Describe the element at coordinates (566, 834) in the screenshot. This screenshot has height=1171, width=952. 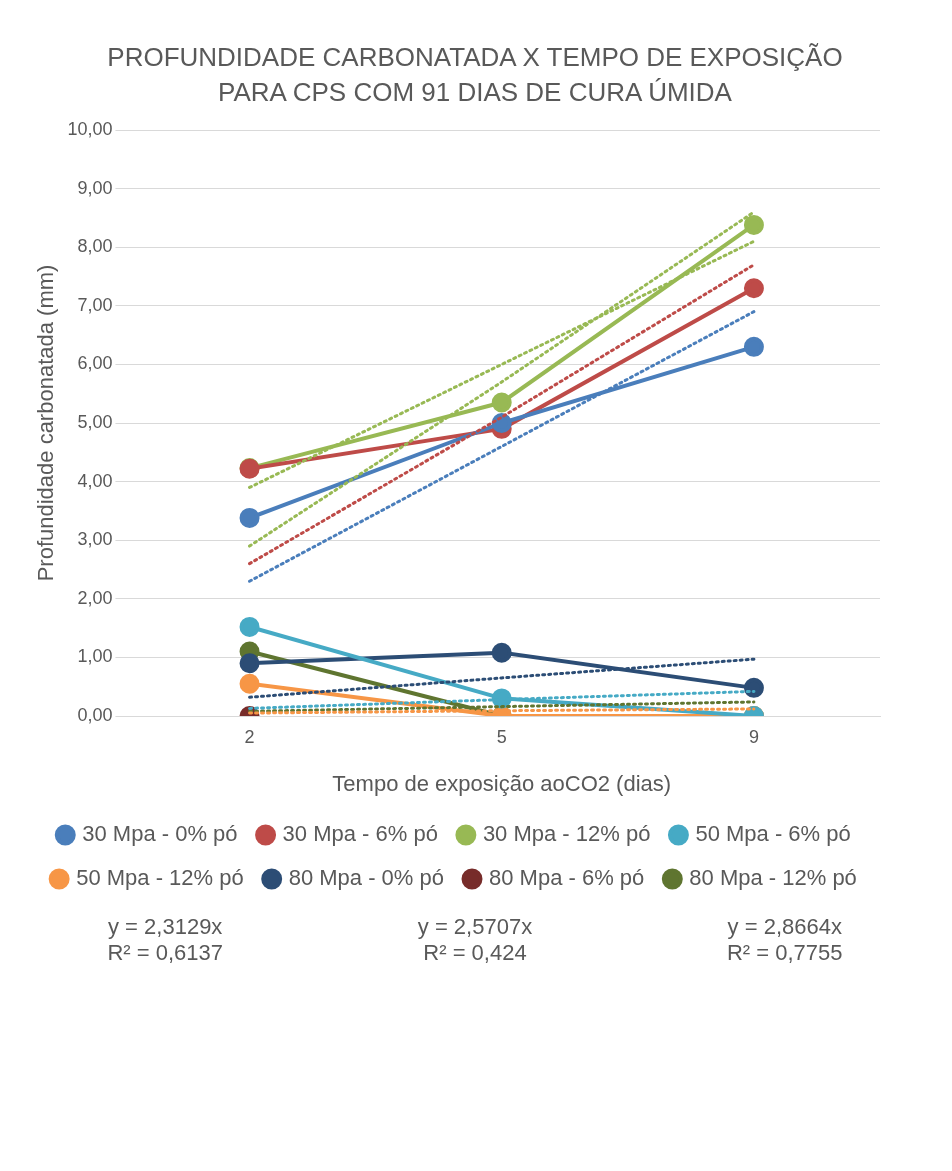
I see `legend-label: 30 Mpa - 12% pó` at that location.